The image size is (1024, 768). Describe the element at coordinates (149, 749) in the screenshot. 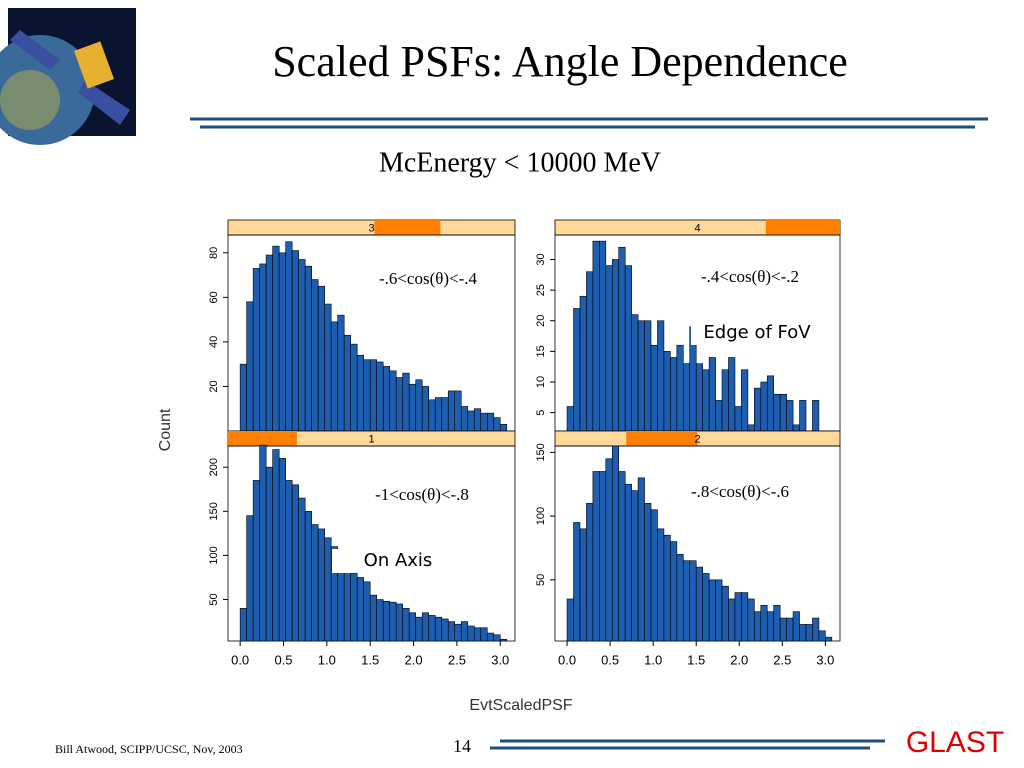

I see `footer: Bill Atwood, SCIPP/UCSC, Nov, 2003` at that location.